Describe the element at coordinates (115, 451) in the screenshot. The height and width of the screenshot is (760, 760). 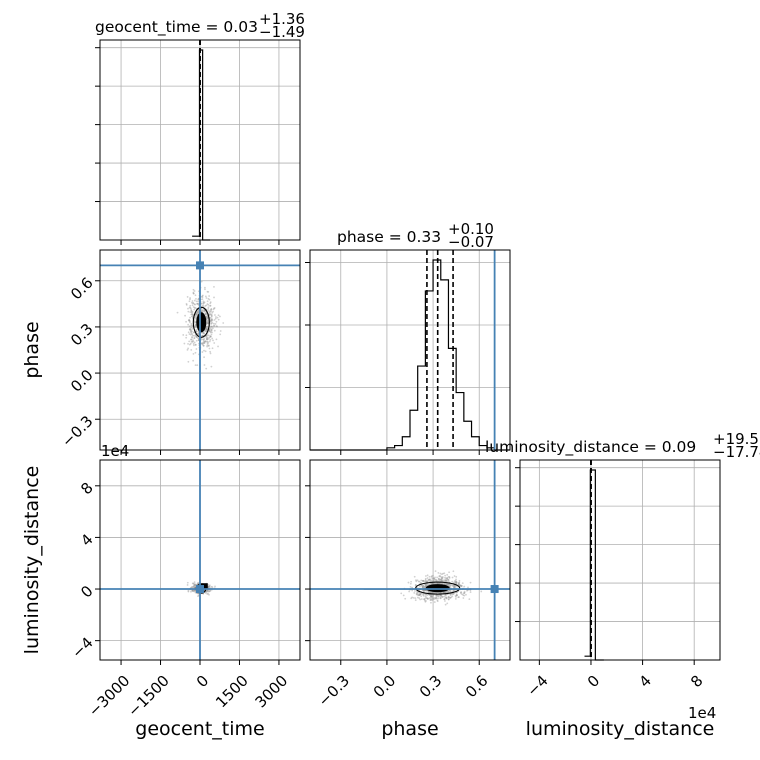
I see `offset-text-y-luminosity-distance: 1e4` at that location.